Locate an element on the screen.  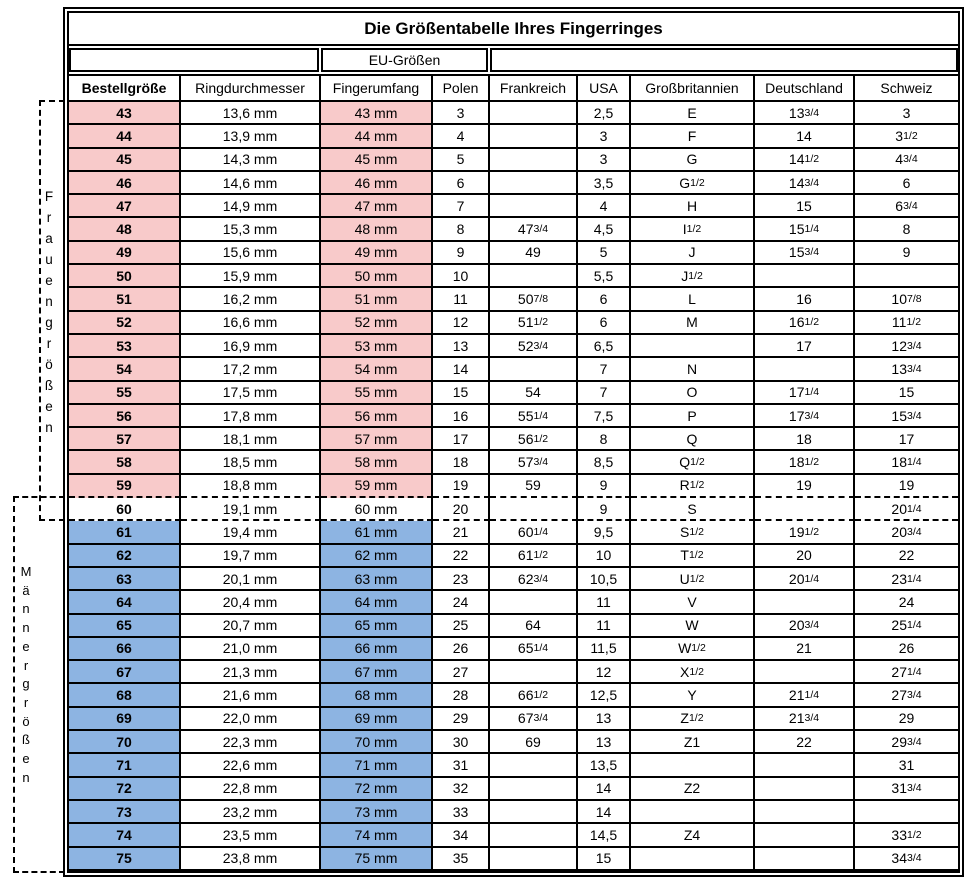
cell-55-deutschland: 17 1/4 is located at coordinates (805, 393).